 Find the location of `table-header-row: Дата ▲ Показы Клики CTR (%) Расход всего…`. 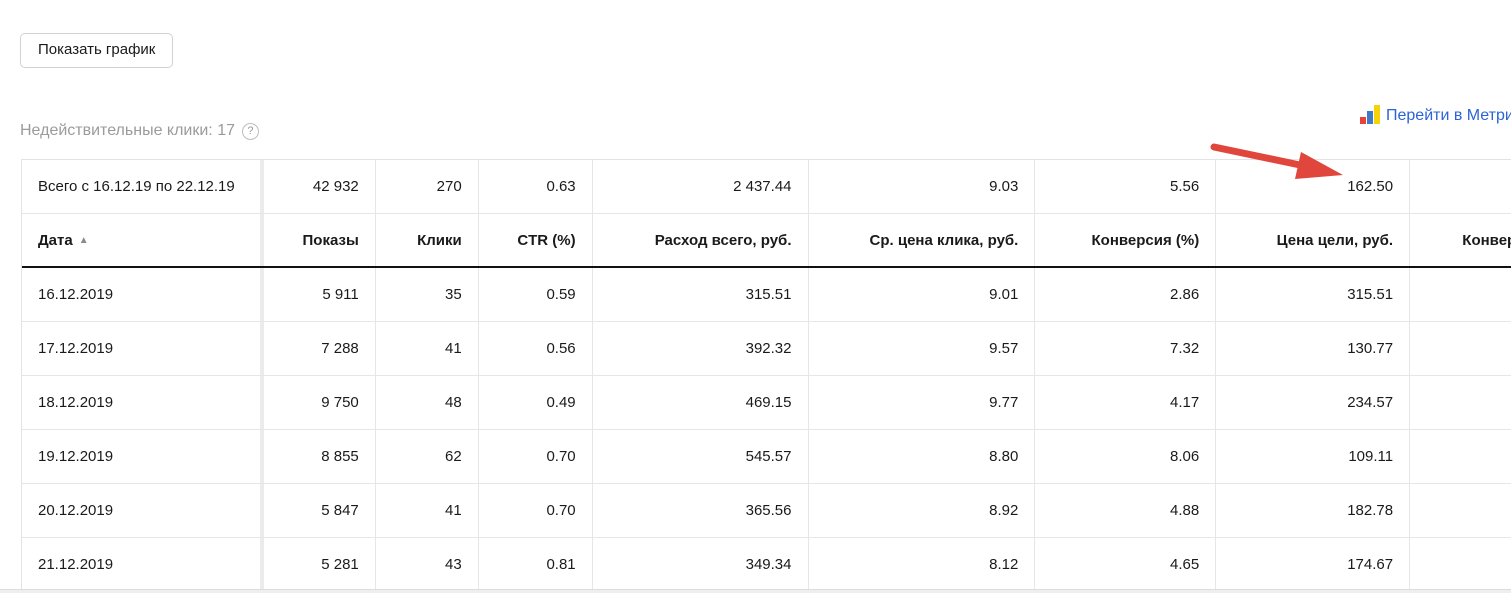

table-header-row: Дата ▲ Показы Клики CTR (%) Расход всего… is located at coordinates (766, 241).